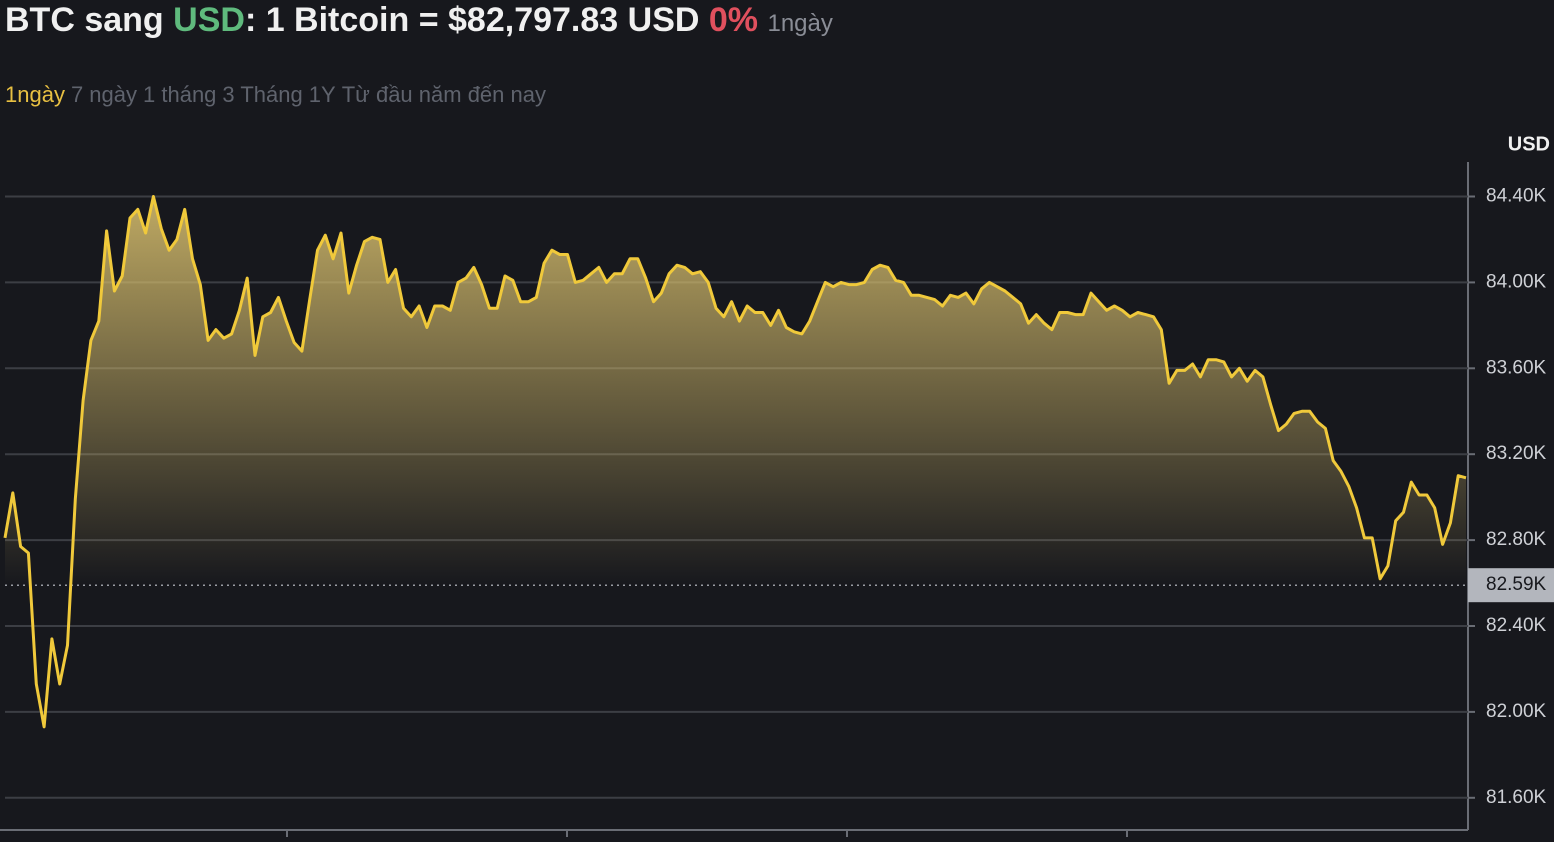  Describe the element at coordinates (84, 20) in the screenshot. I see `base-currency: BTC sang` at that location.